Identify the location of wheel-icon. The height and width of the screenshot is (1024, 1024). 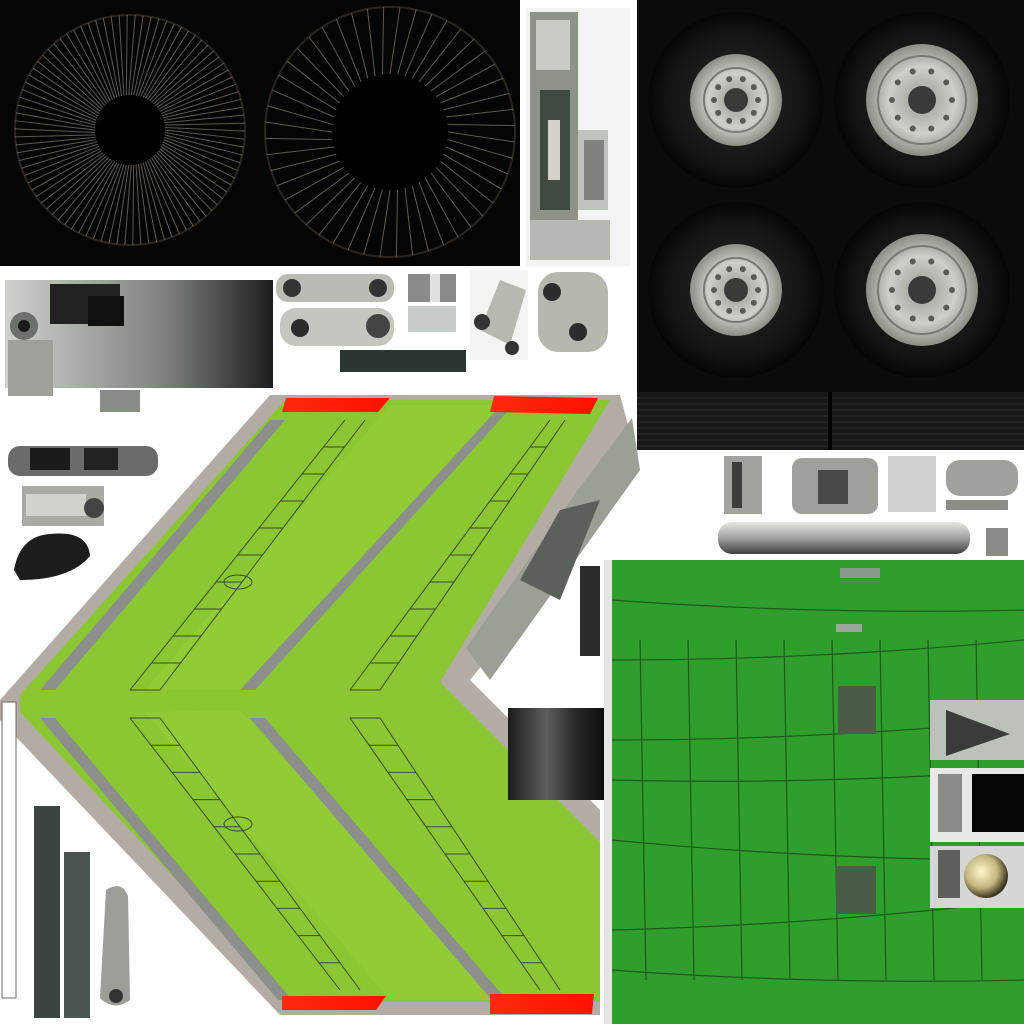
(829, 195).